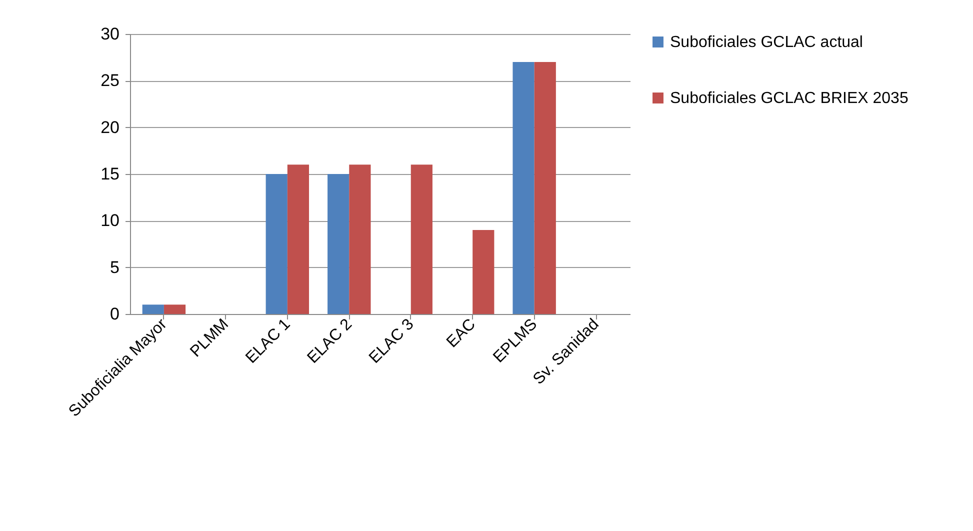  I want to click on y-tick-label: 20, so click(110, 127).